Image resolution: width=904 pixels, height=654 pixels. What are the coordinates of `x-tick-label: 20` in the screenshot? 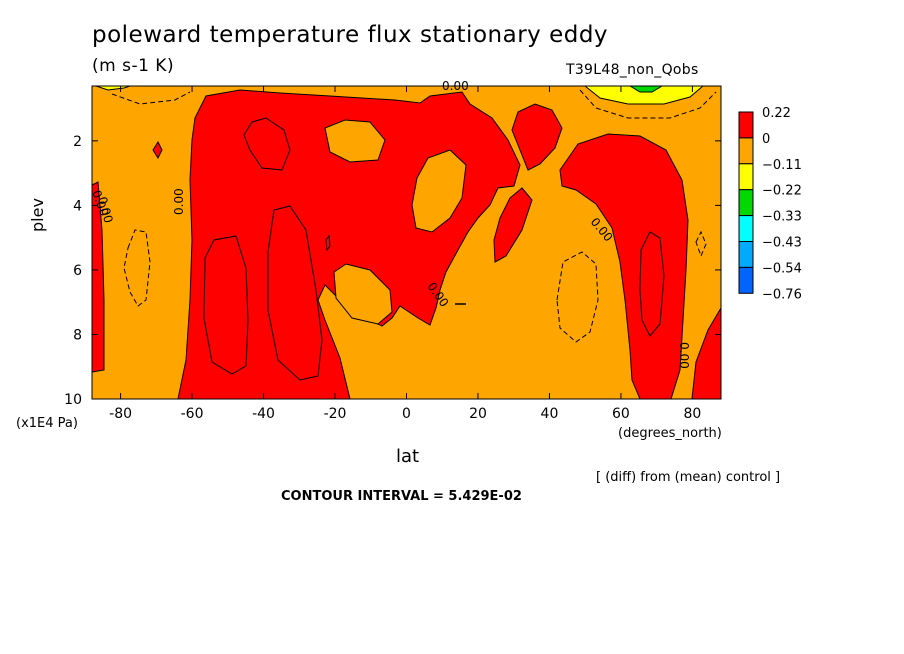 It's located at (478, 414).